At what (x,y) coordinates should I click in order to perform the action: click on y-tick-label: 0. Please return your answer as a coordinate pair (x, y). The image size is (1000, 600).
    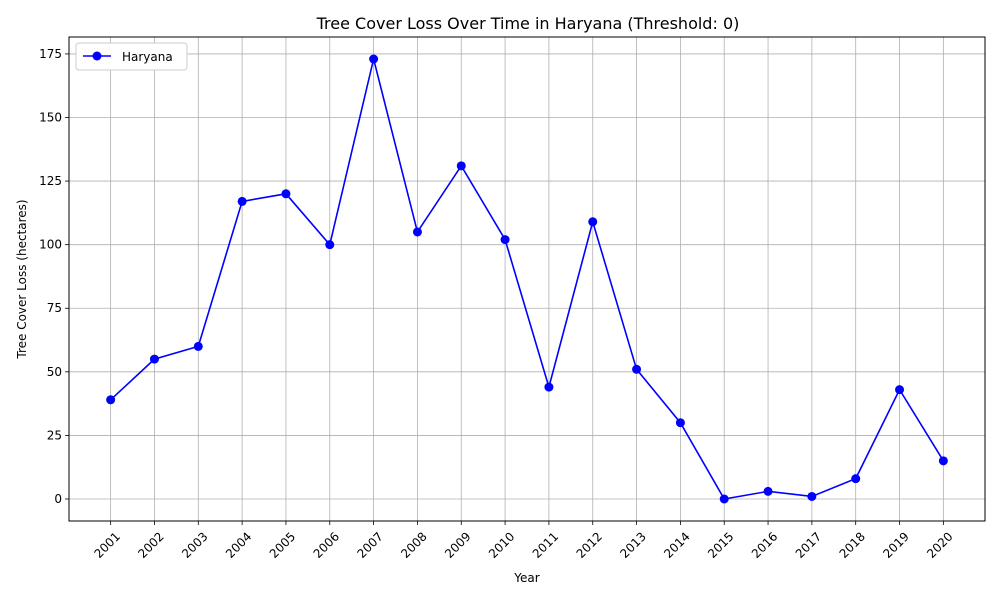
    Looking at the image, I should click on (58, 499).